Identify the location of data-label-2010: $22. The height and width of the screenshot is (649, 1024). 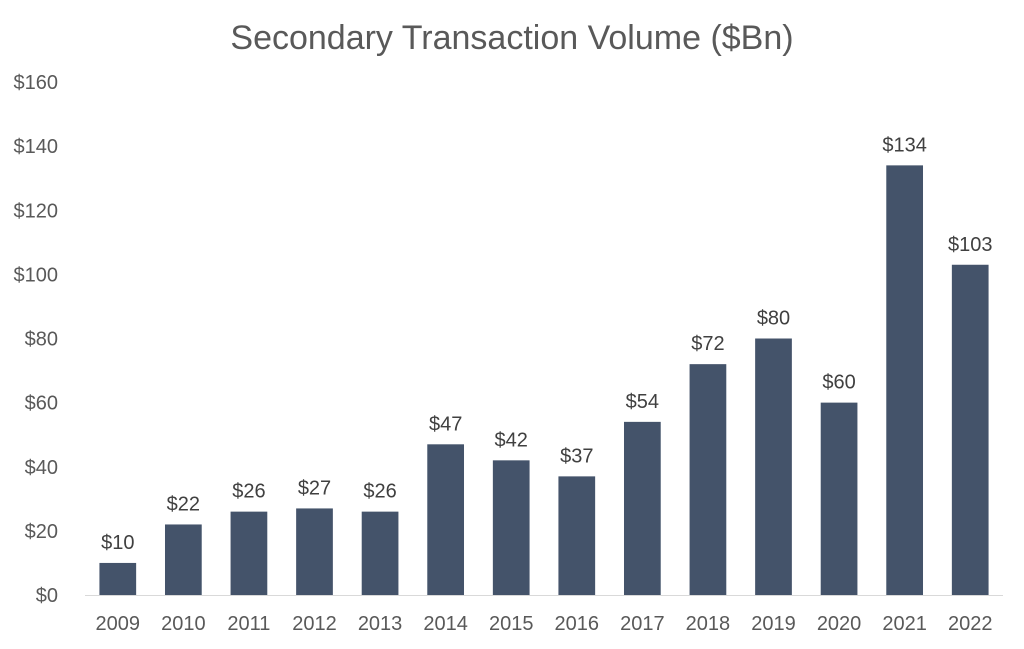
(183, 504).